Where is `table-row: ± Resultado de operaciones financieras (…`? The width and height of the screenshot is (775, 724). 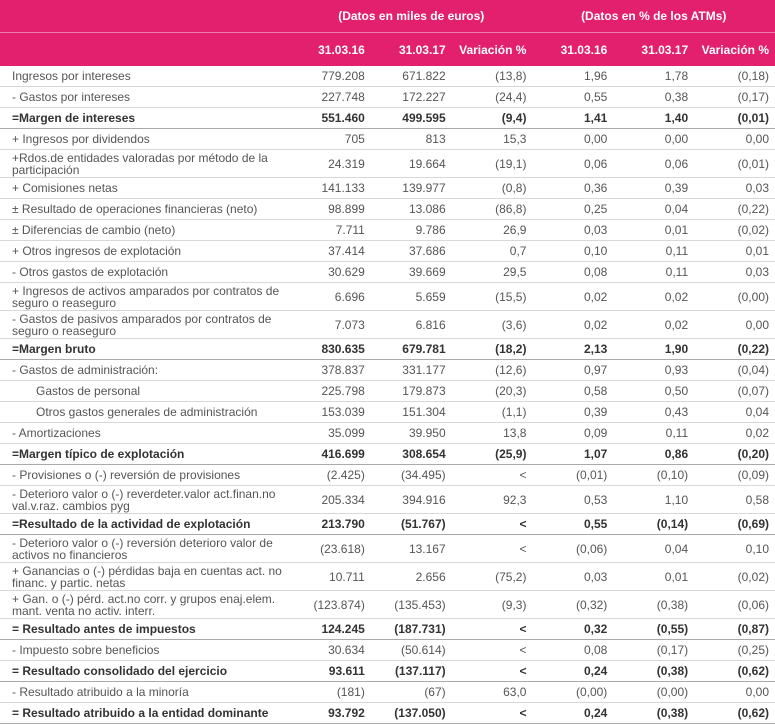
table-row: ± Resultado de operaciones financieras (… is located at coordinates (387, 209).